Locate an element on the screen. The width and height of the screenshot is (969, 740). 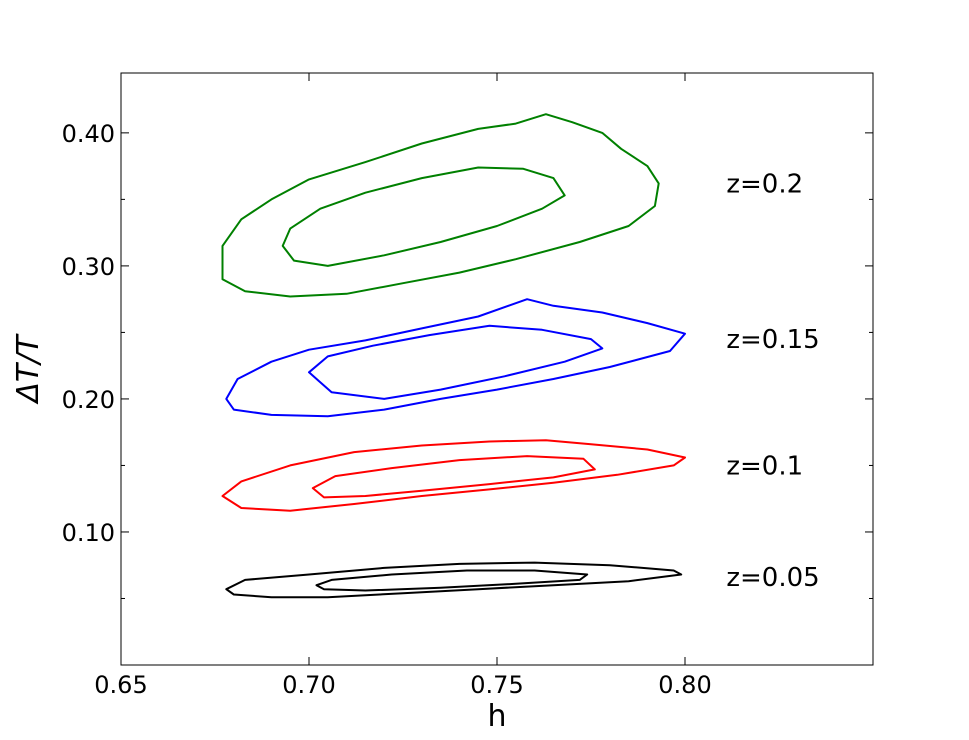
contour-z-0-2-outer is located at coordinates (440, 205).